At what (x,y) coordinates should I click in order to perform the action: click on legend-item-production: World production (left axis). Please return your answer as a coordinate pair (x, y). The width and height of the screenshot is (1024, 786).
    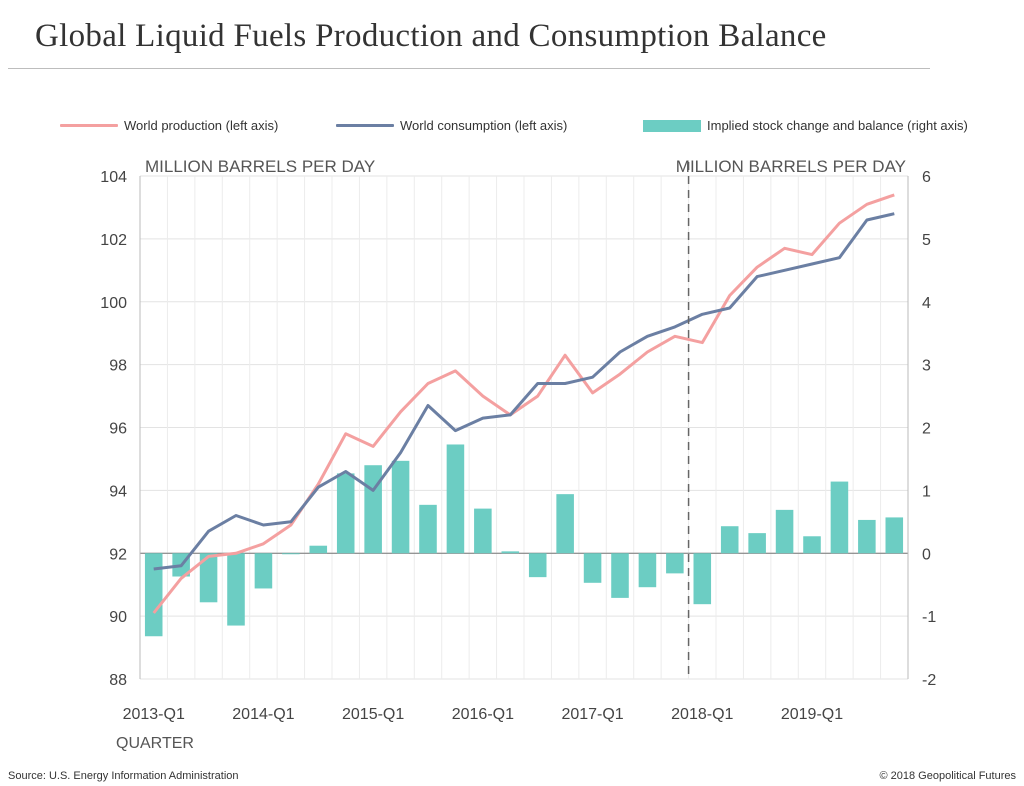
    Looking at the image, I should click on (169, 125).